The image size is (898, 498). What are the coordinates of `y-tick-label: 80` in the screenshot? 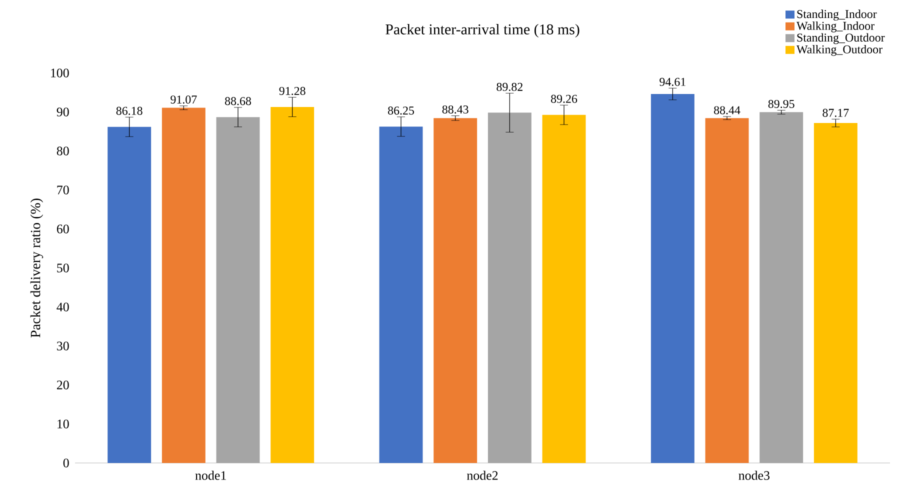 It's located at (62, 151).